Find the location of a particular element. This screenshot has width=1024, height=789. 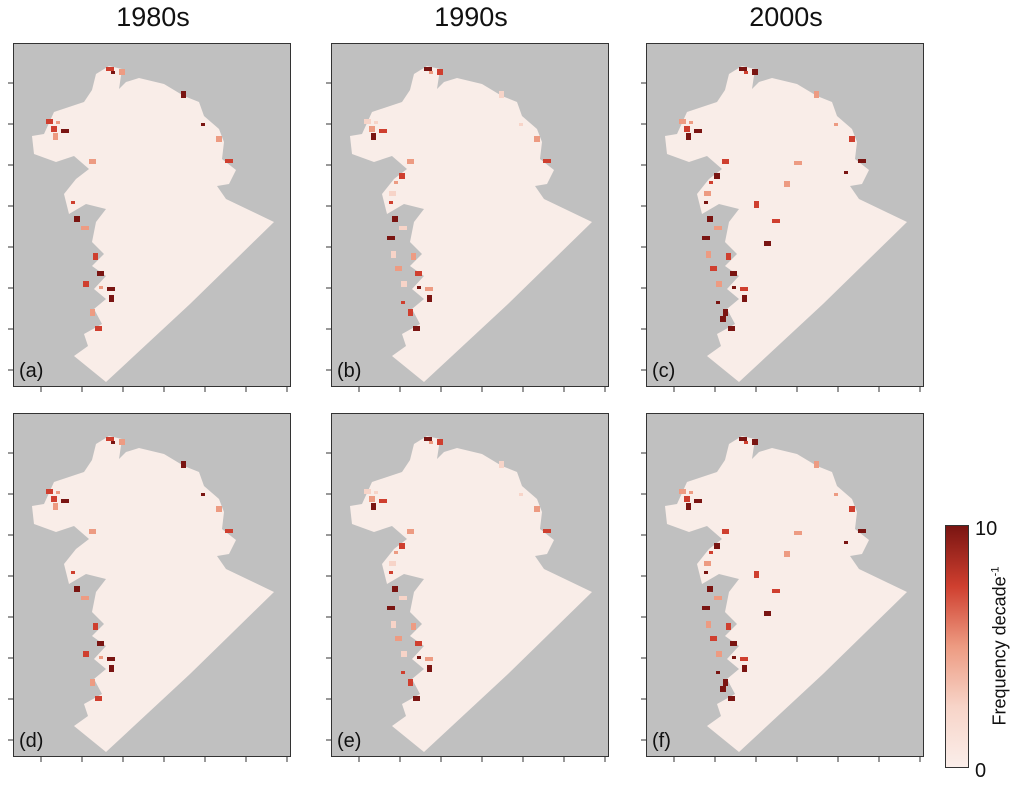

panel-label: (e) is located at coordinates (349, 741).